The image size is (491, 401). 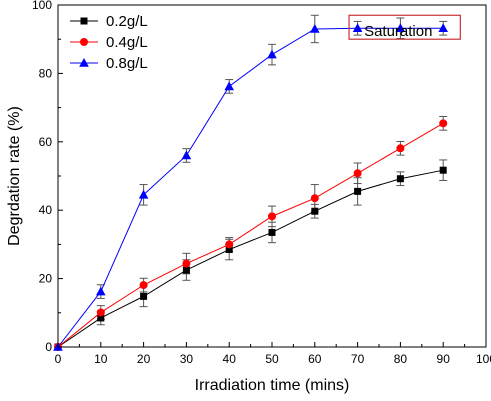 What do you see at coordinates (483, 359) in the screenshot?
I see `x-tick-label-100: 100` at bounding box center [483, 359].